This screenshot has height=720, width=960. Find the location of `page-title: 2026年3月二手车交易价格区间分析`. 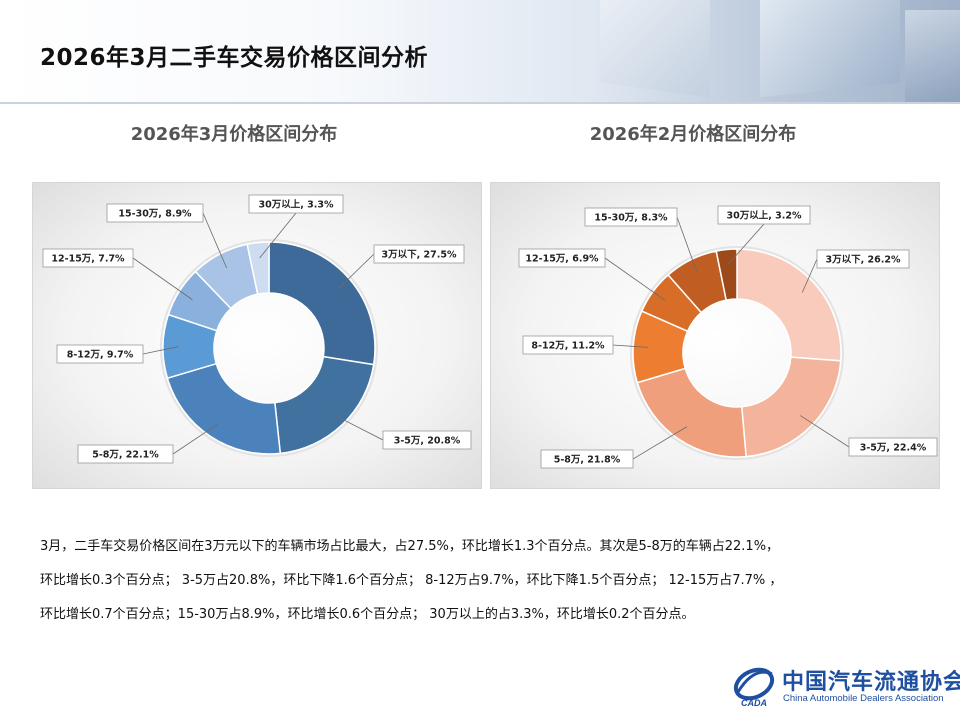

page-title: 2026年3月二手车交易价格区间分析 is located at coordinates (234, 58).